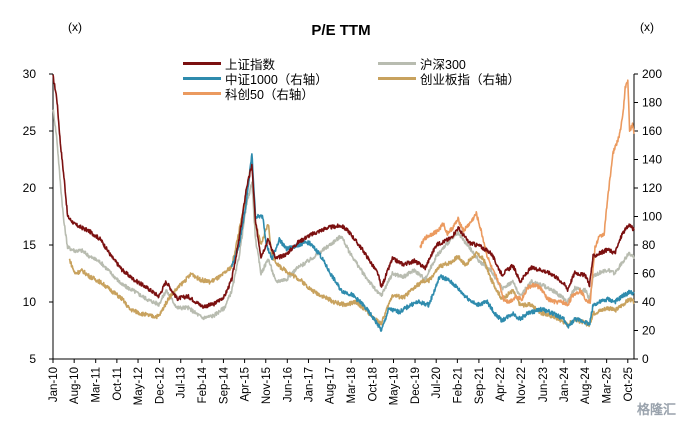 Image resolution: width=682 pixels, height=428 pixels. Describe the element at coordinates (565, 384) in the screenshot. I see `x-tick-label: Jan-24` at that location.